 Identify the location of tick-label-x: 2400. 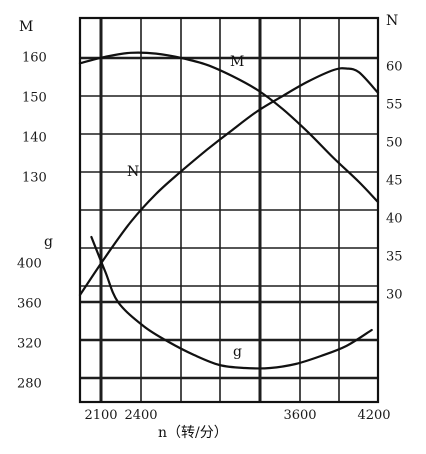
(140, 415).